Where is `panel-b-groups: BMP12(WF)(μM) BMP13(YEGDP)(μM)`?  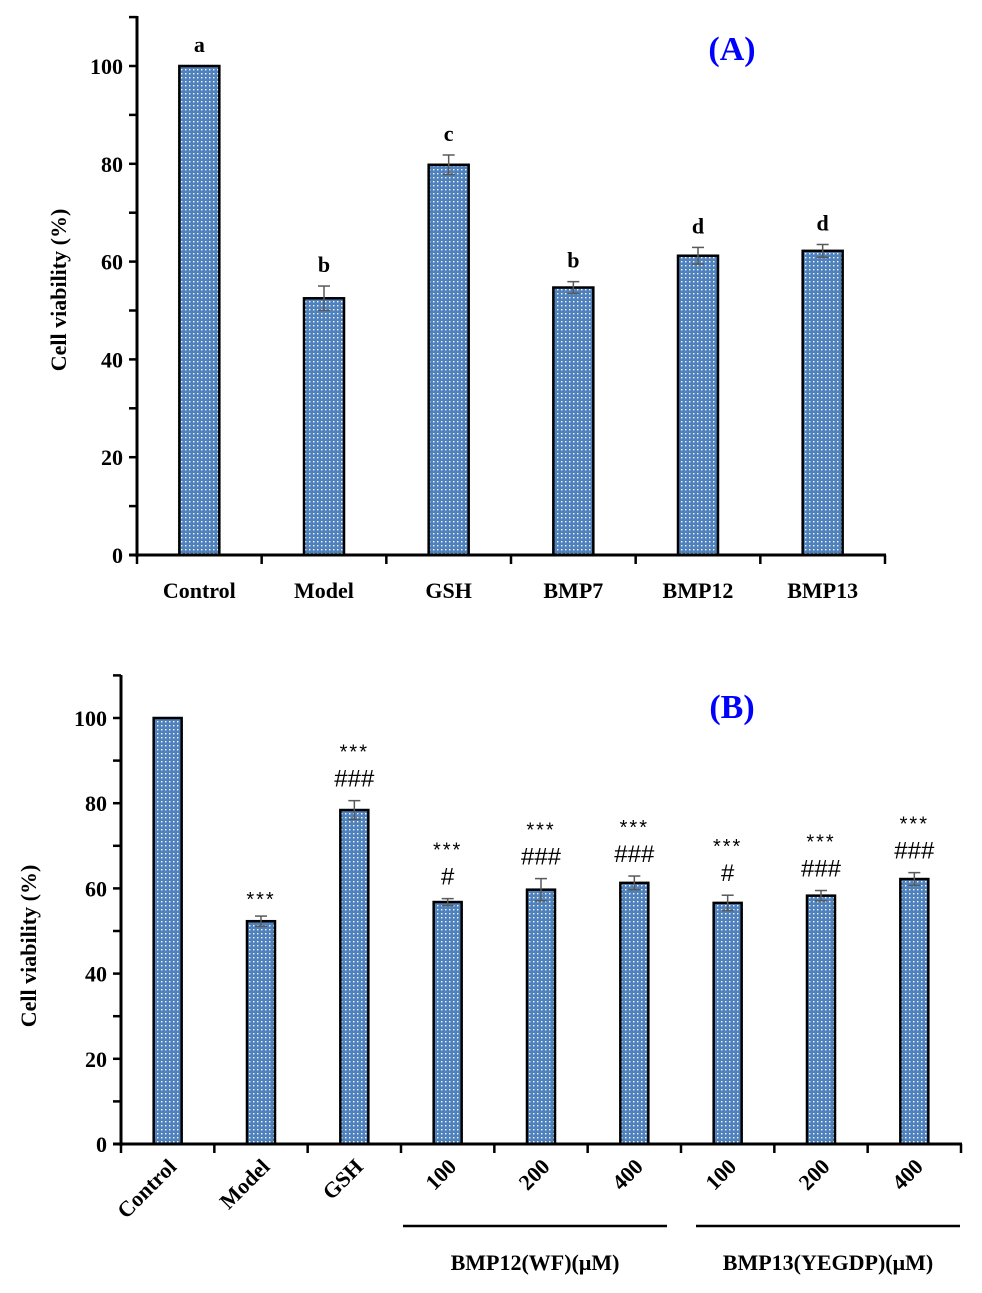
panel-b-groups: BMP12(WF)(μM) BMP13(YEGDP)(μM) is located at coordinates (681, 1249).